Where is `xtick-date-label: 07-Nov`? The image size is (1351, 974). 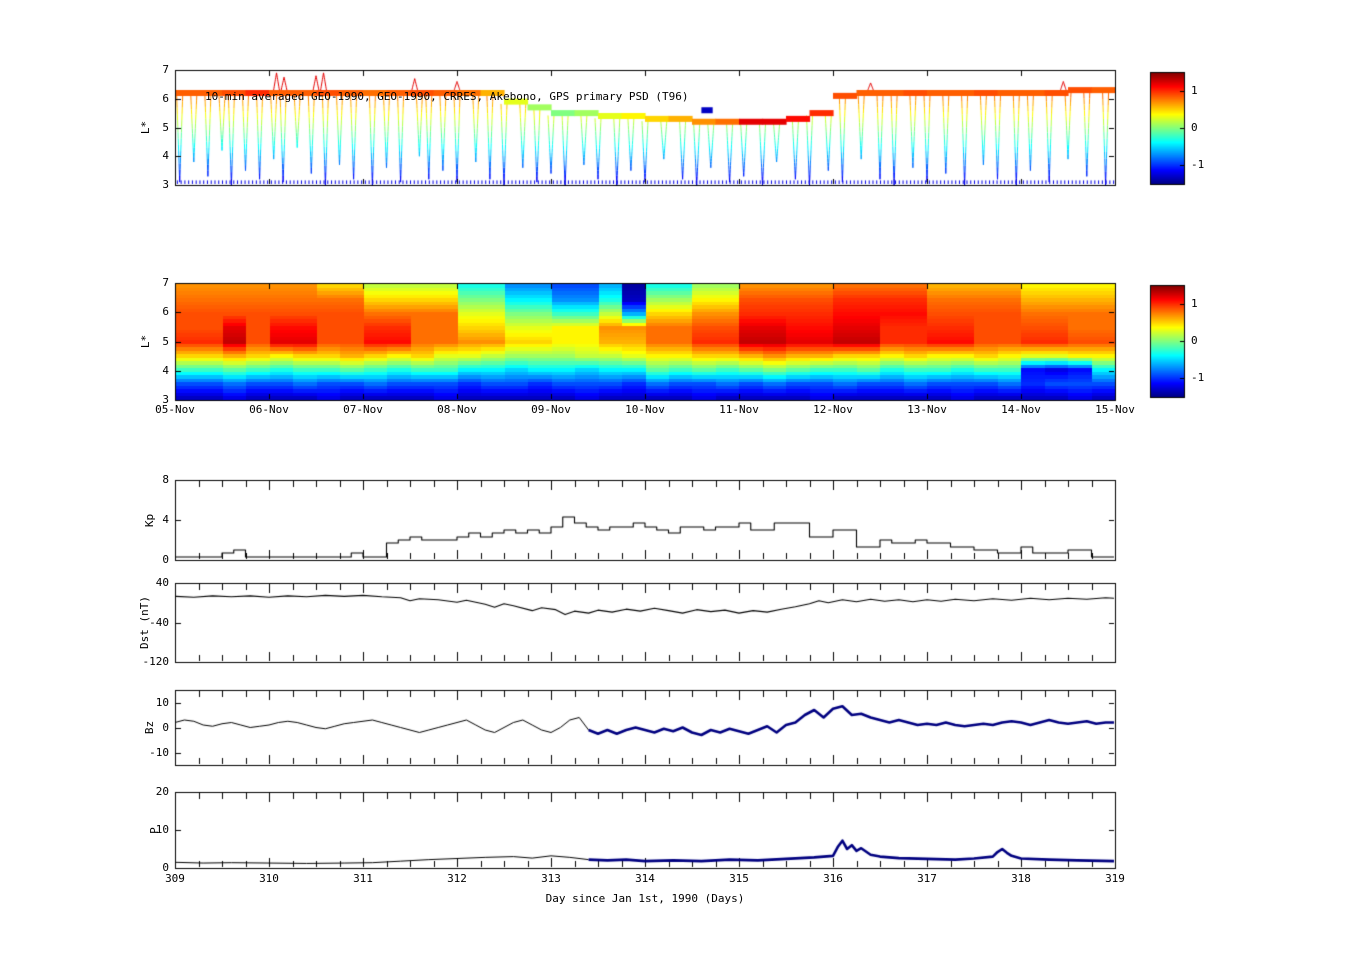 xtick-date-label: 07-Nov is located at coordinates (363, 409).